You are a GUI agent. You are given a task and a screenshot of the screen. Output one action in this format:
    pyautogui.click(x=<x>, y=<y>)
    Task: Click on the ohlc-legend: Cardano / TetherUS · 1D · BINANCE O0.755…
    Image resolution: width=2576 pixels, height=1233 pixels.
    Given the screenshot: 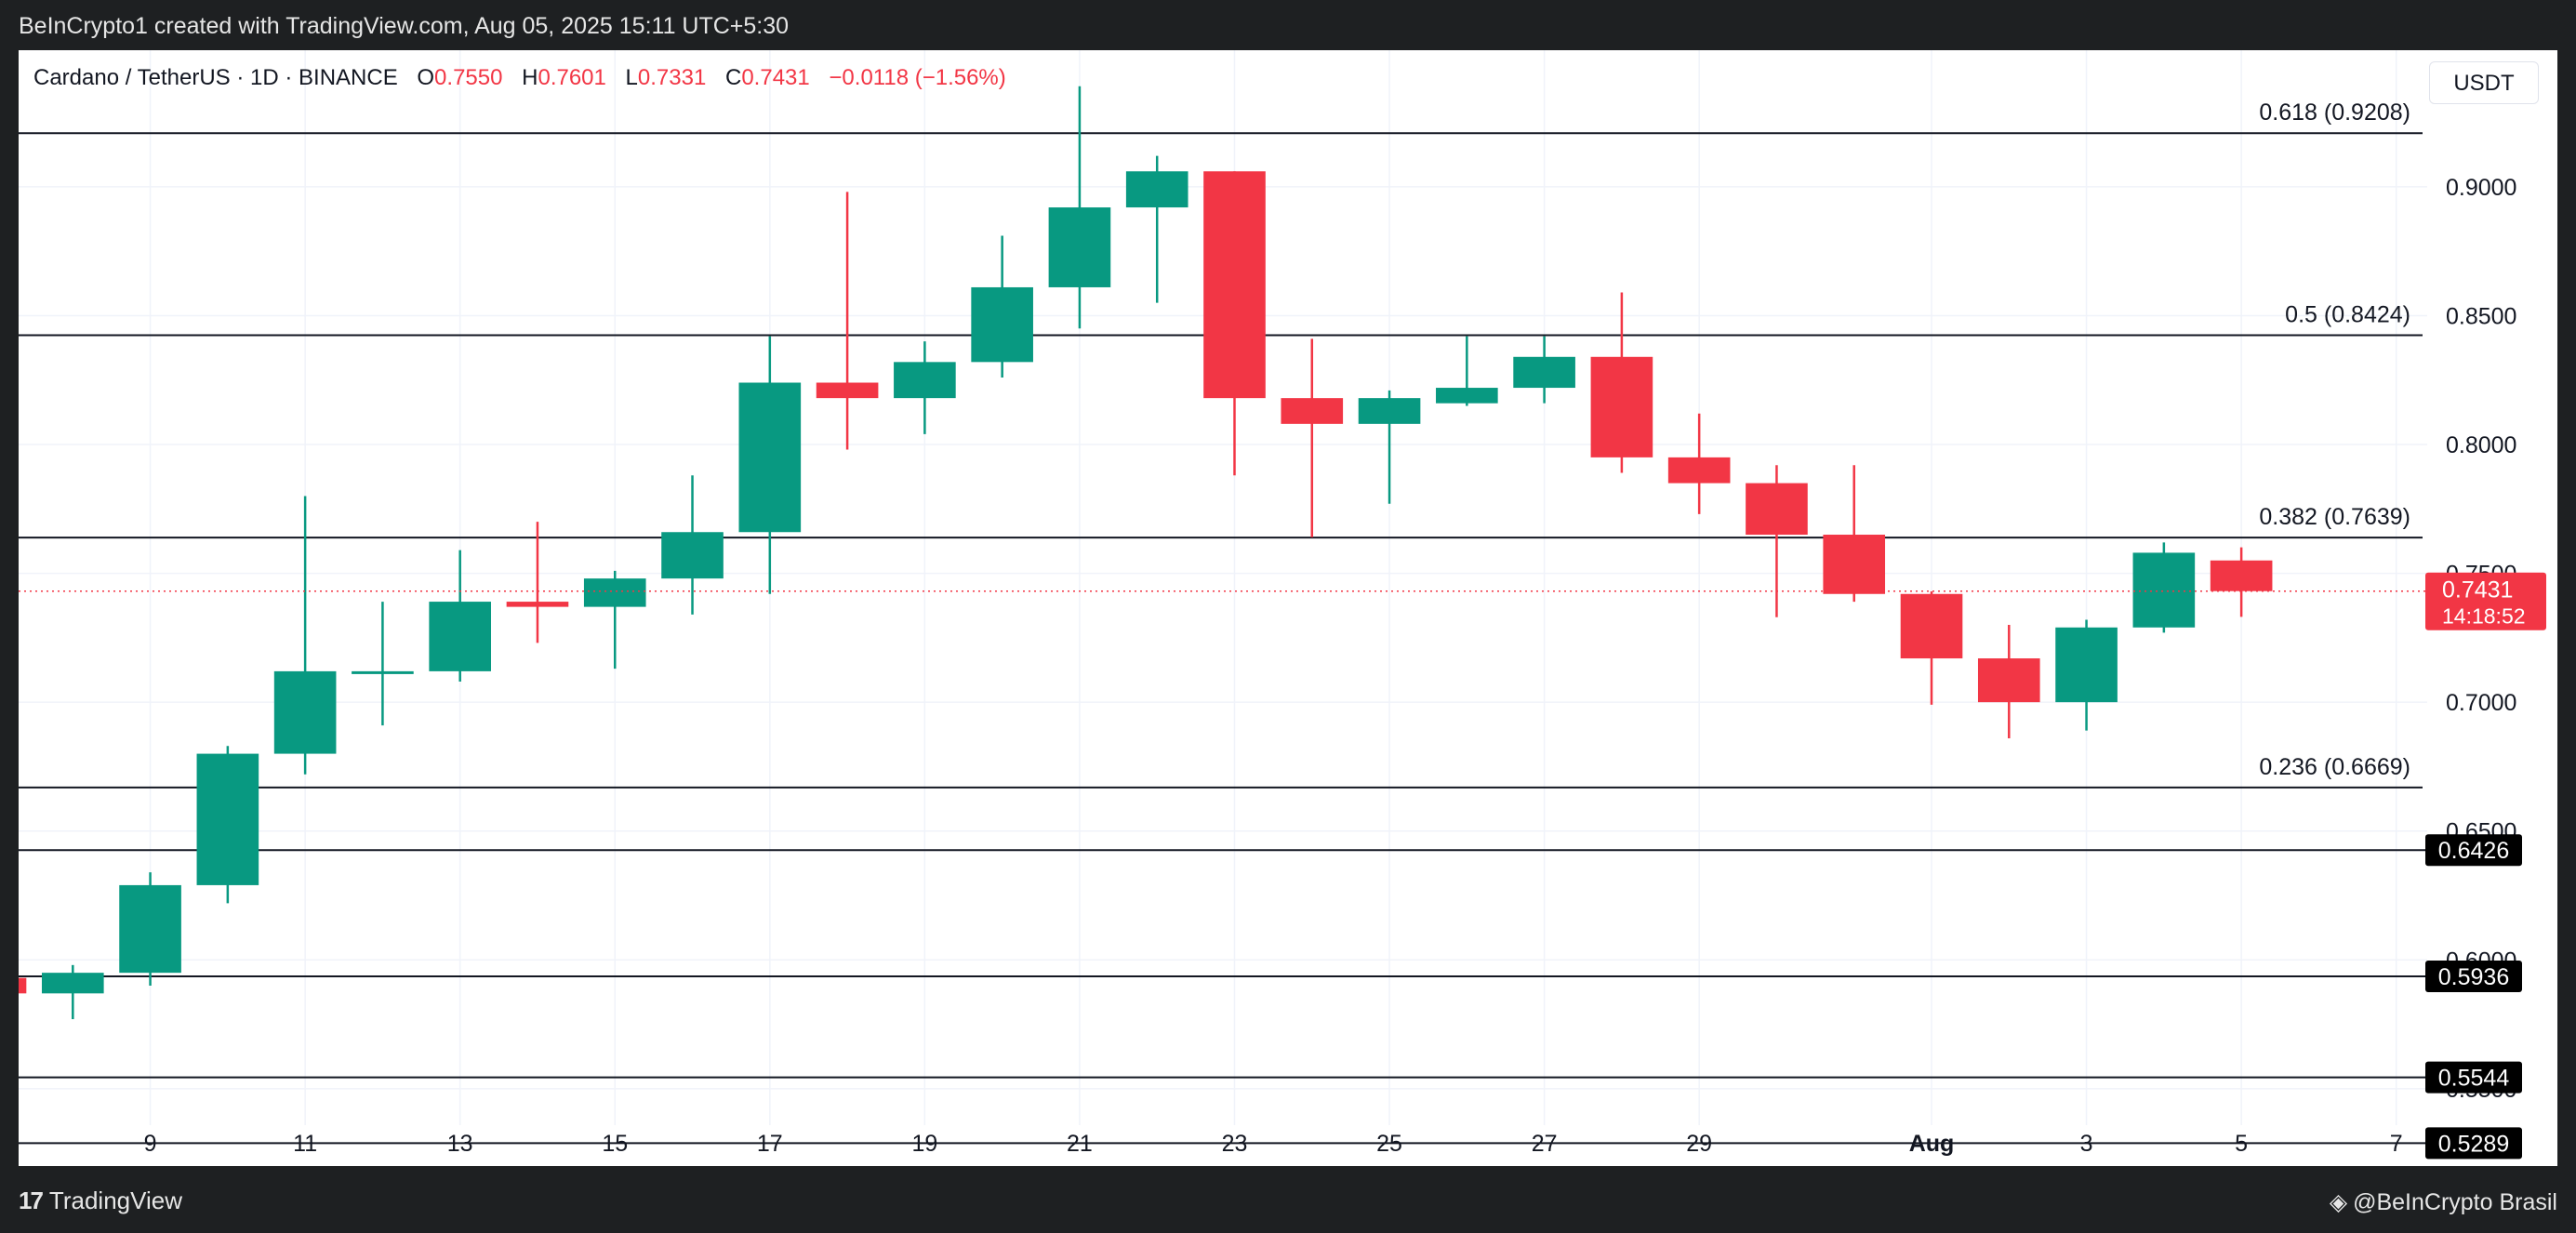 What is the action you would take?
    pyautogui.click(x=519, y=78)
    